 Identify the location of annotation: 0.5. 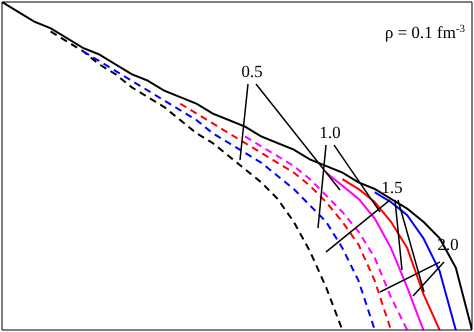
(252, 71).